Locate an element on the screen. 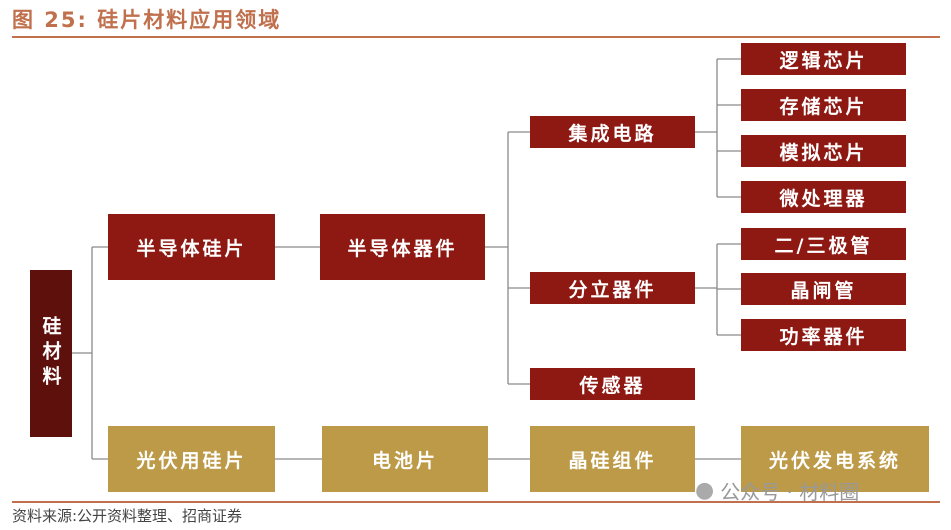 The width and height of the screenshot is (951, 530). node-sensor: 传感器 is located at coordinates (612, 384).